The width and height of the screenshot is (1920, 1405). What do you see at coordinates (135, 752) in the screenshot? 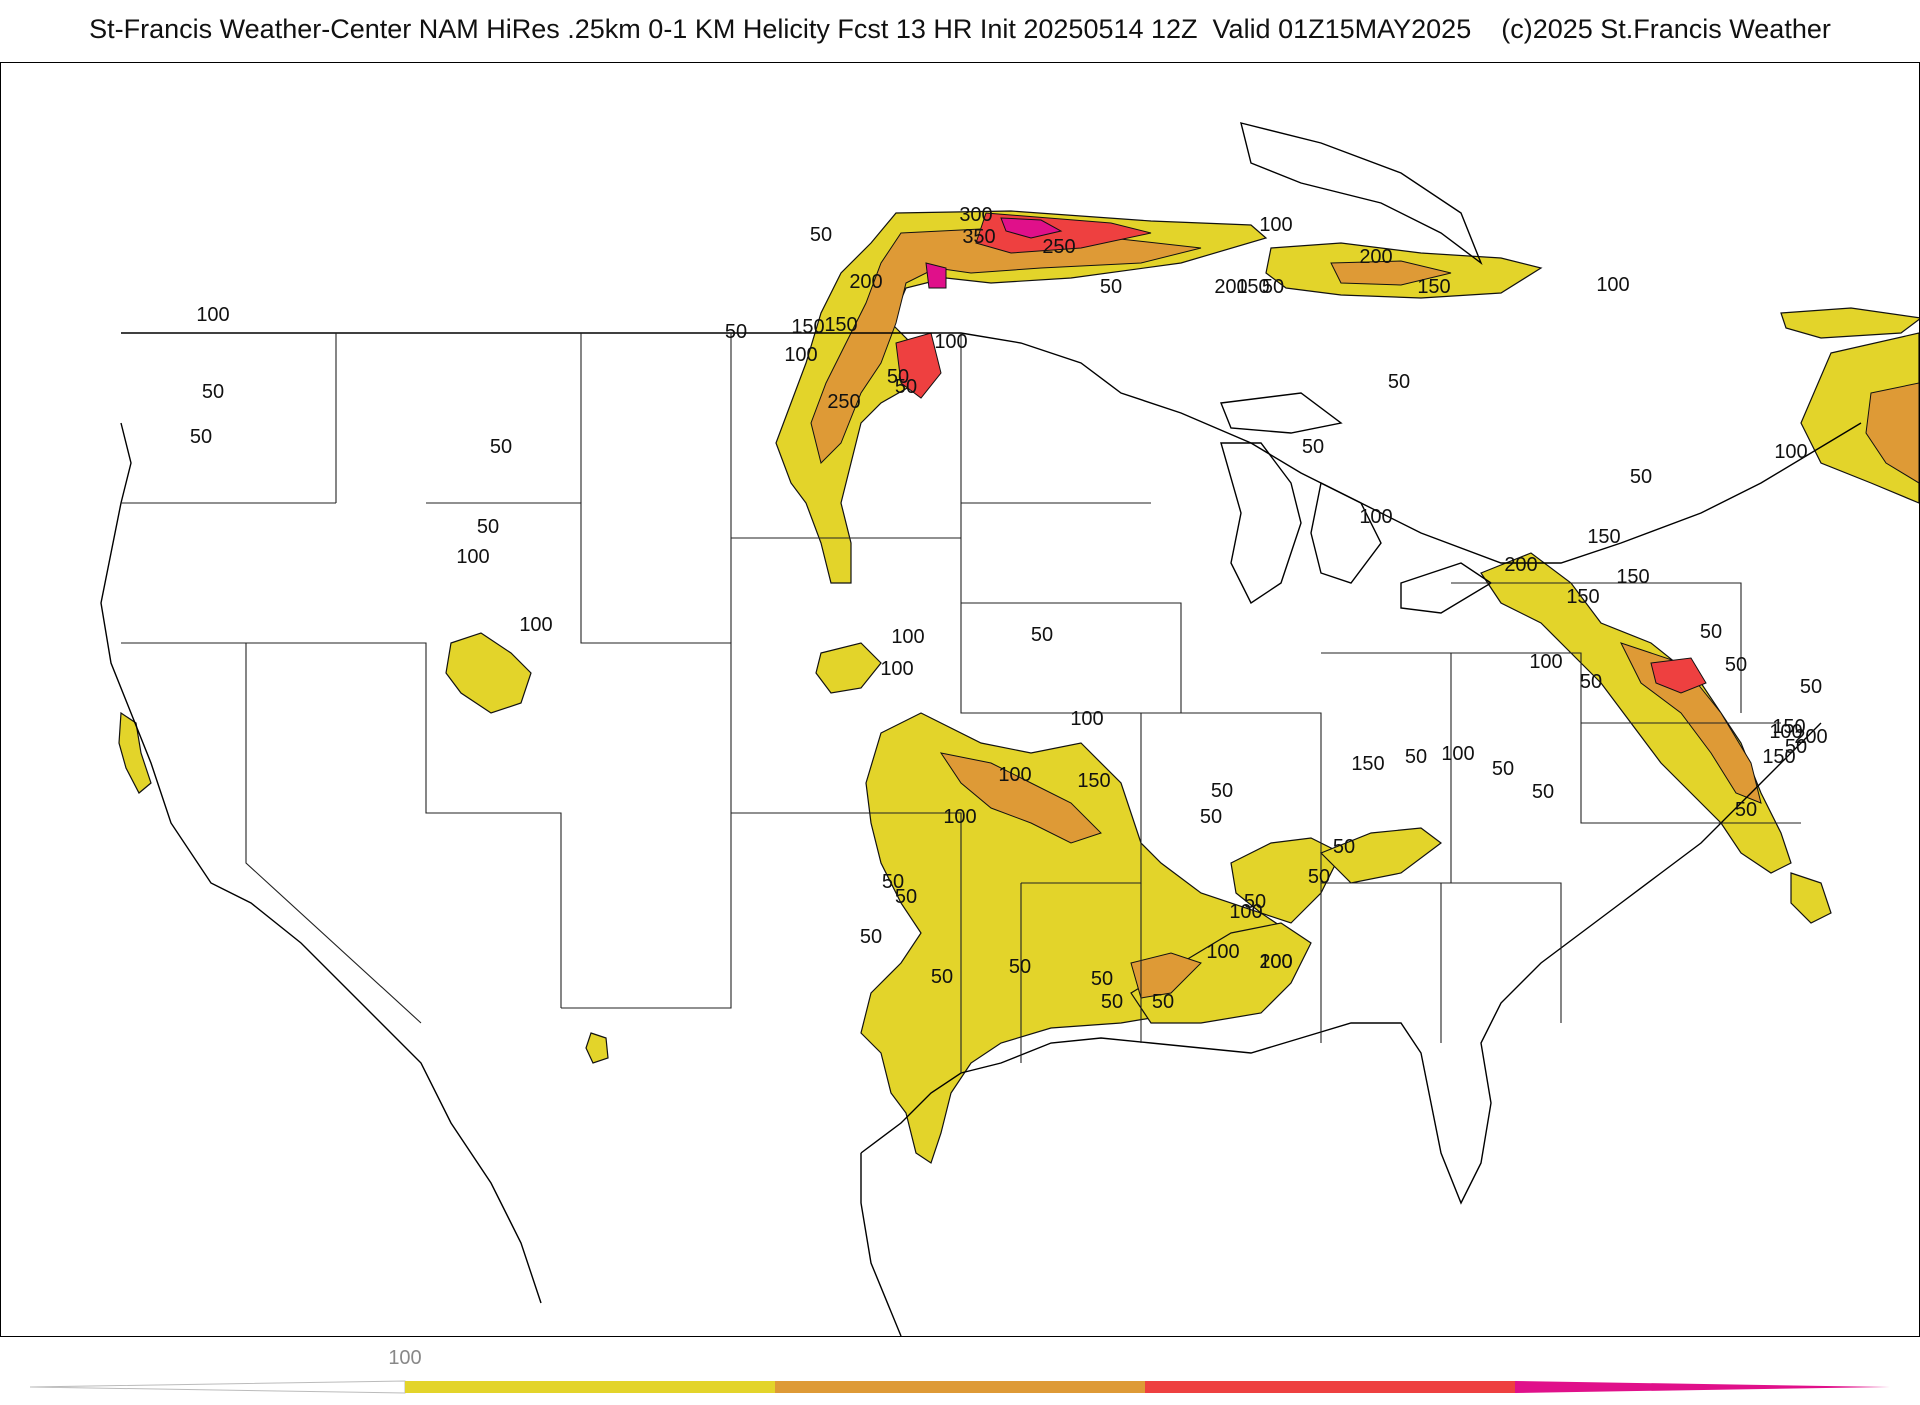
I see `helicity-area-california` at bounding box center [135, 752].